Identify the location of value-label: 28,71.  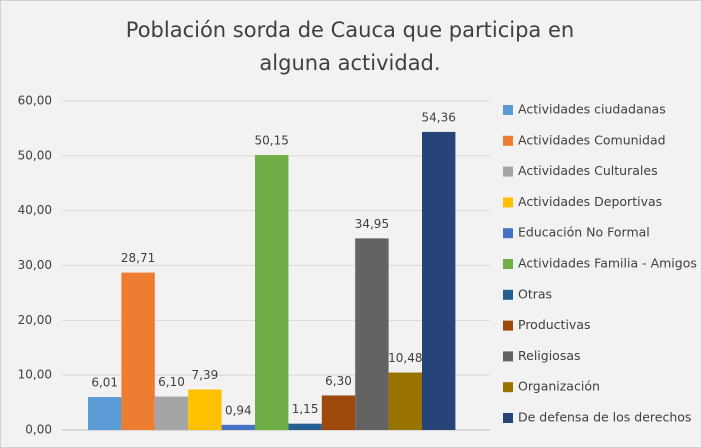
(138, 258).